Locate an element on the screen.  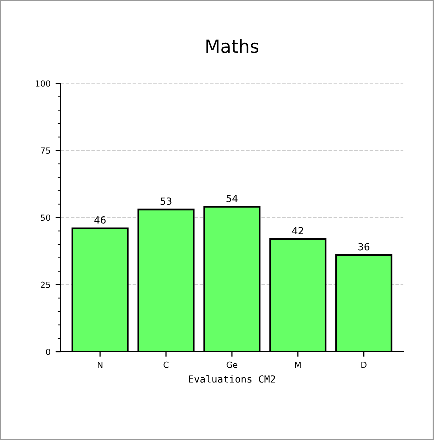
y-tick-label: 50 is located at coordinates (45, 218).